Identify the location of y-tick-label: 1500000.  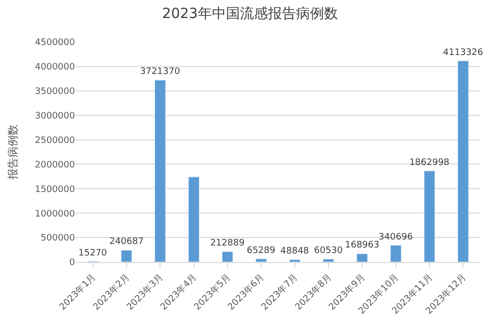
(55, 189).